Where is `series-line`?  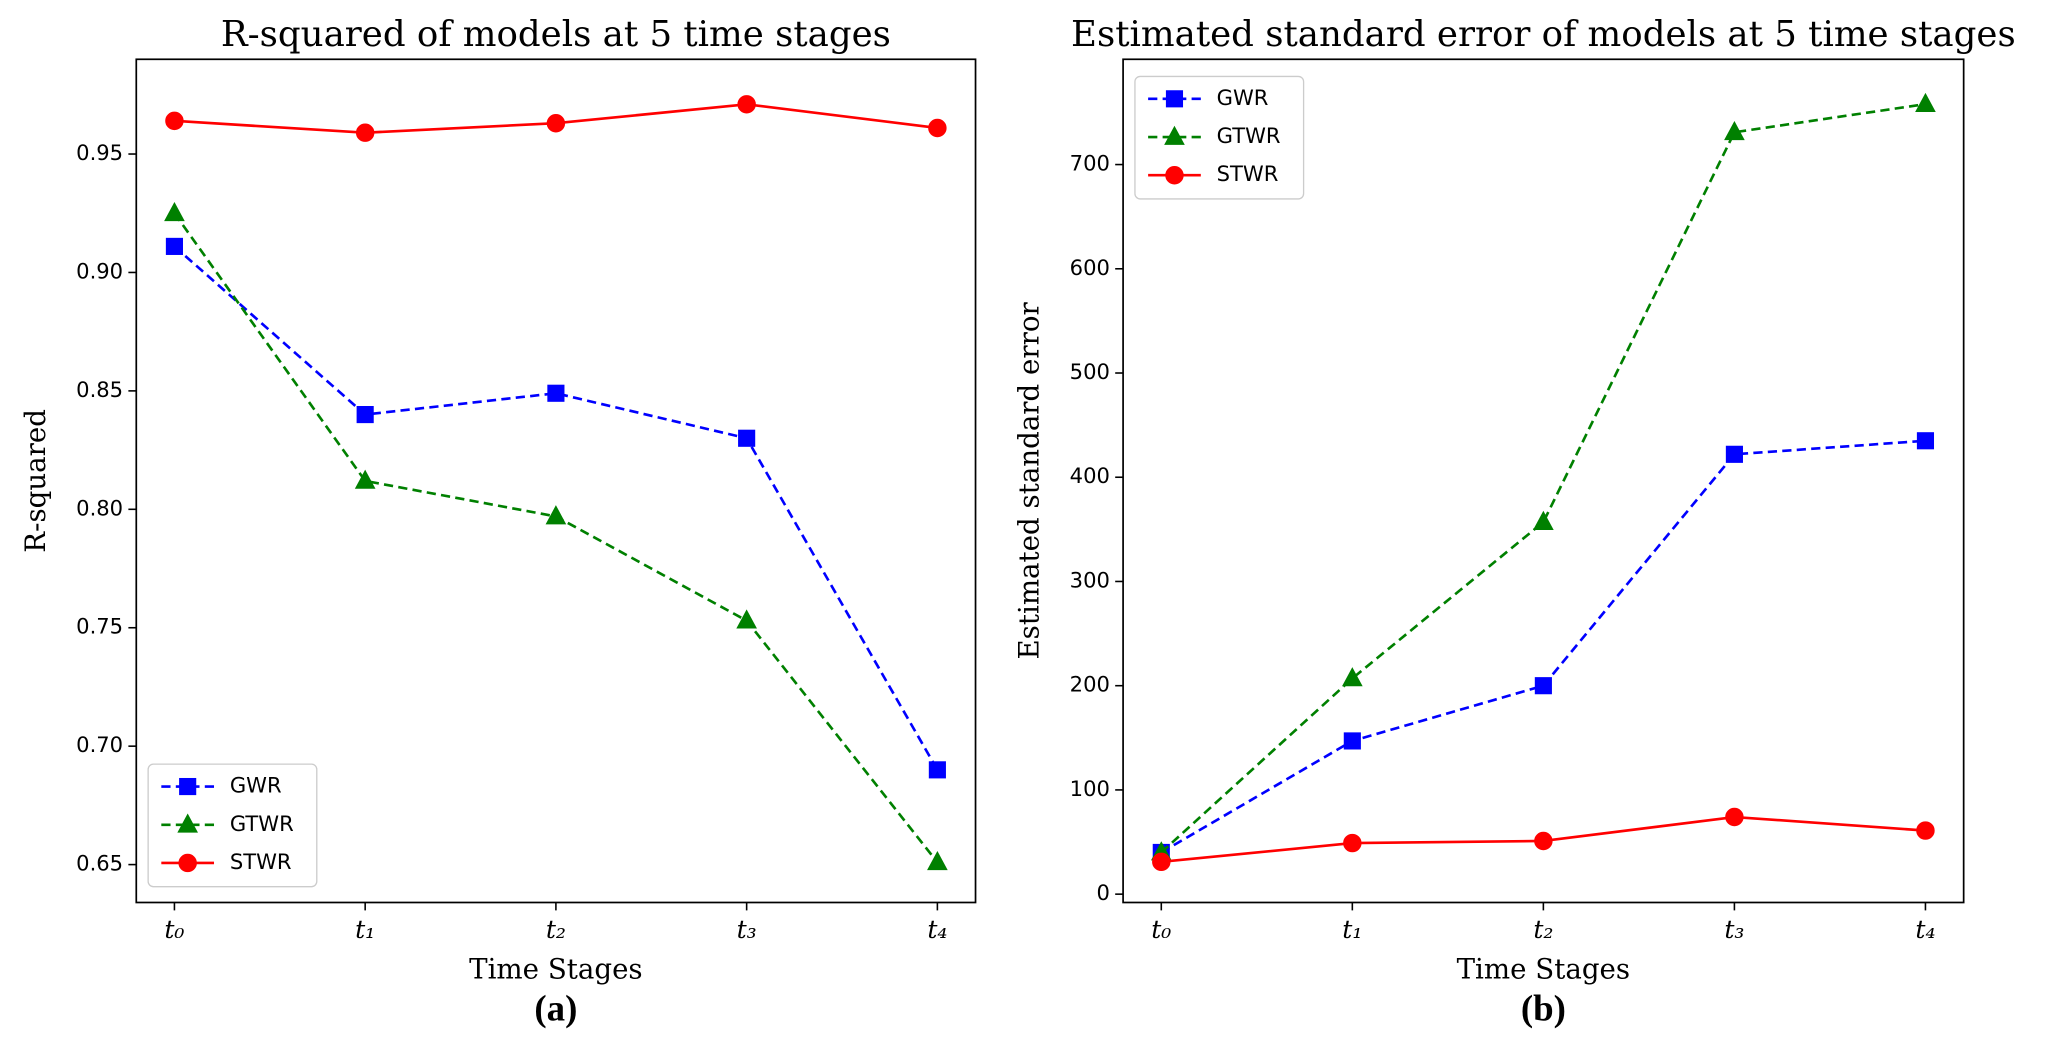 series-line is located at coordinates (1543, 646).